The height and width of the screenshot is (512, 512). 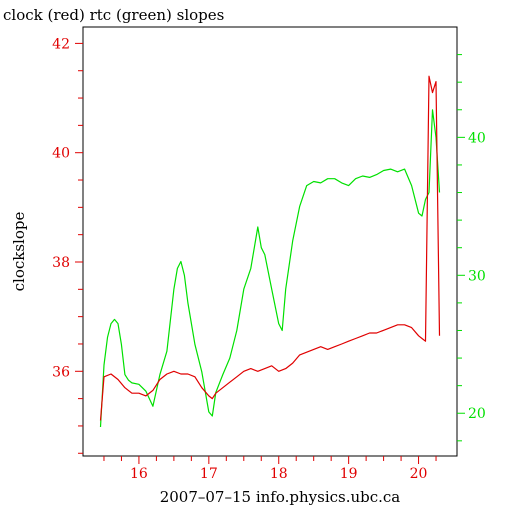 I want to click on y-left-tick-label: 36, so click(x=61, y=372).